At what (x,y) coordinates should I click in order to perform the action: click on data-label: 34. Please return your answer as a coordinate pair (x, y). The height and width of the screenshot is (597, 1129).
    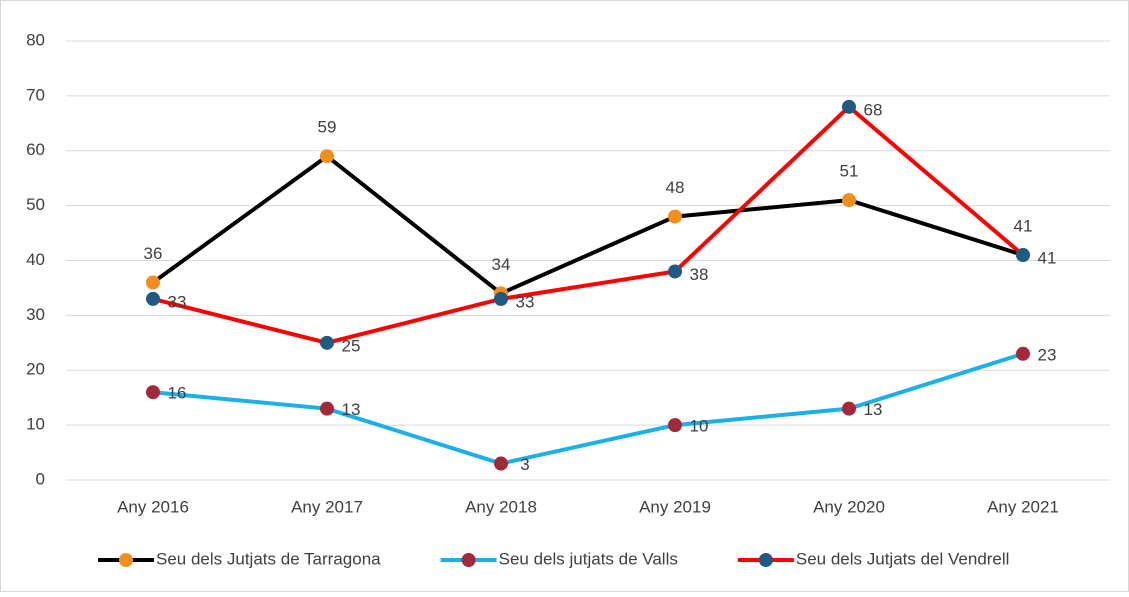
    Looking at the image, I should click on (501, 264).